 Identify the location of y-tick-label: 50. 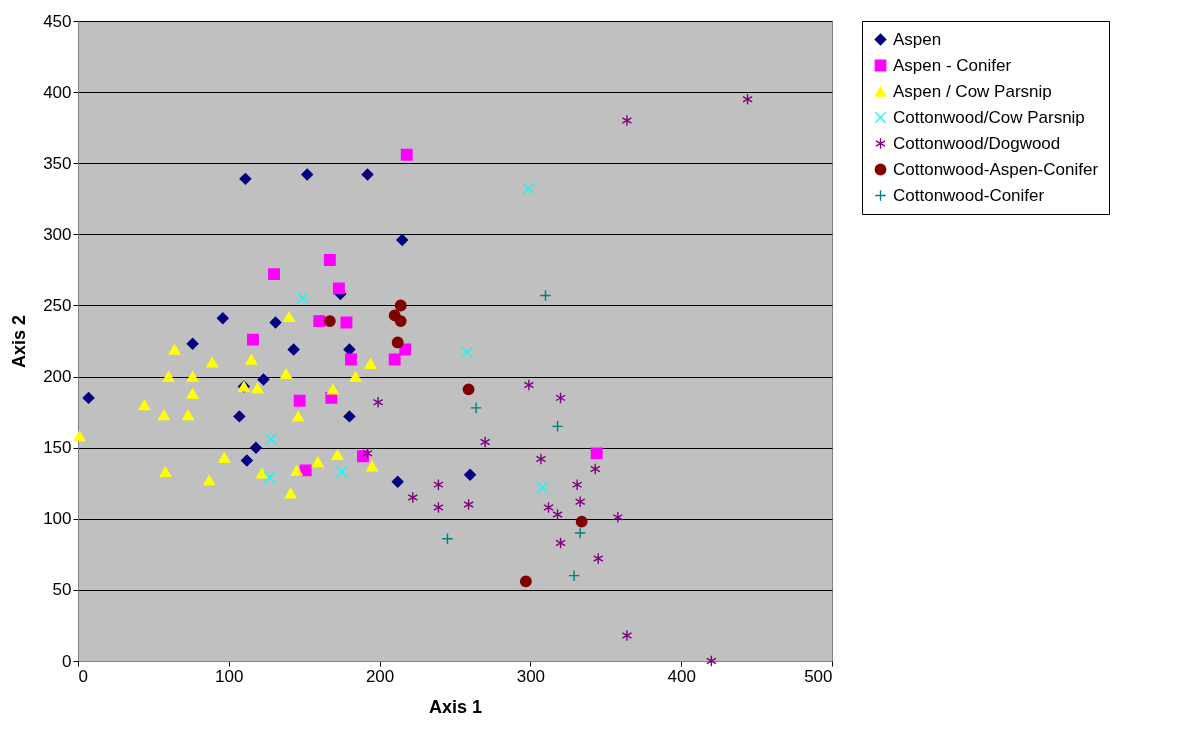
(62, 590).